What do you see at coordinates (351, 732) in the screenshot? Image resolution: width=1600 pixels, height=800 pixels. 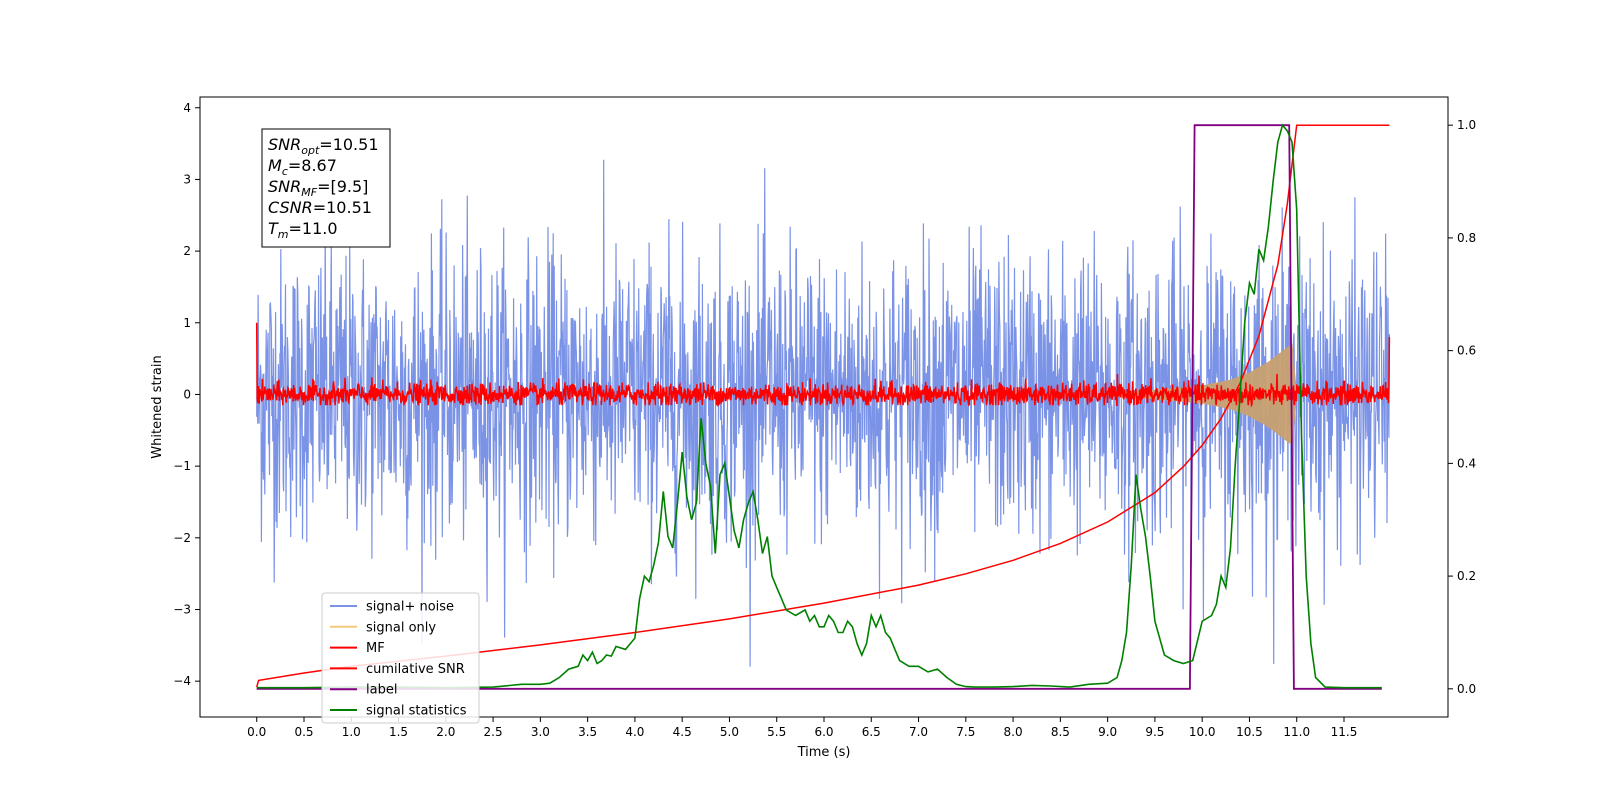 I see `x-tick-label: 1.0` at bounding box center [351, 732].